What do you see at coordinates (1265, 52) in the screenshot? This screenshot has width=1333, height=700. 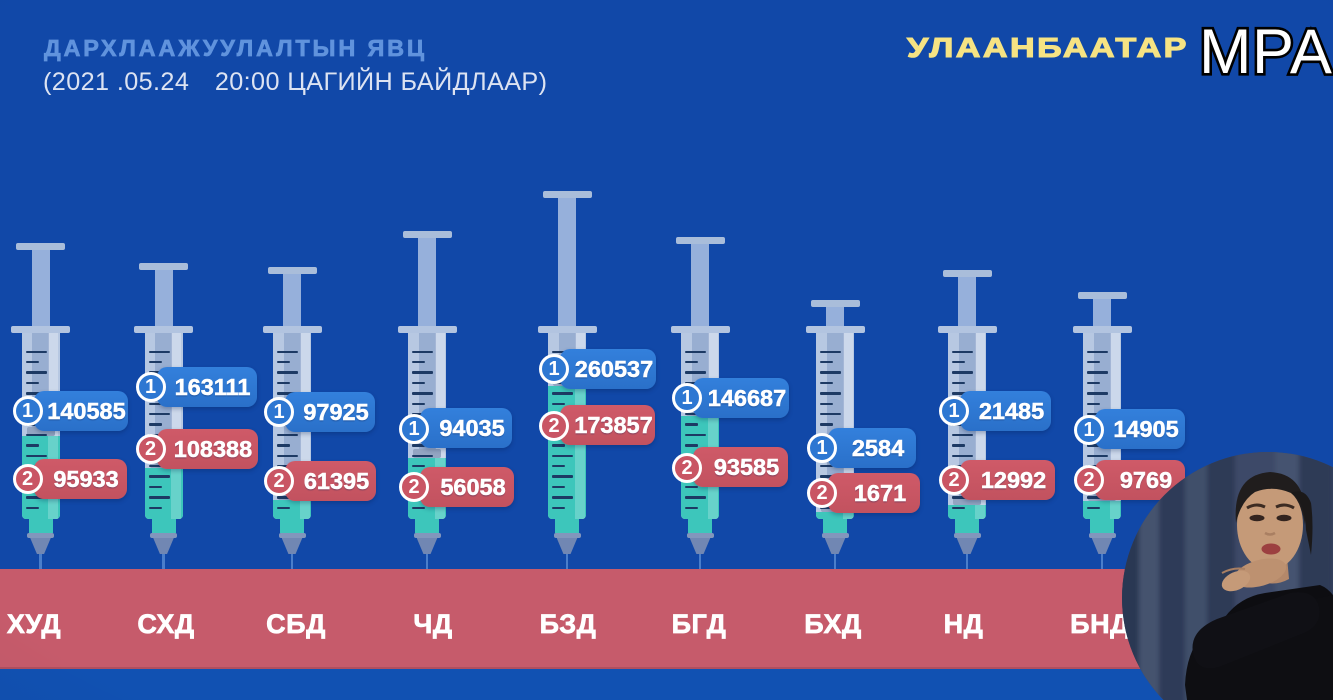 I see `svg-text: MPA` at bounding box center [1265, 52].